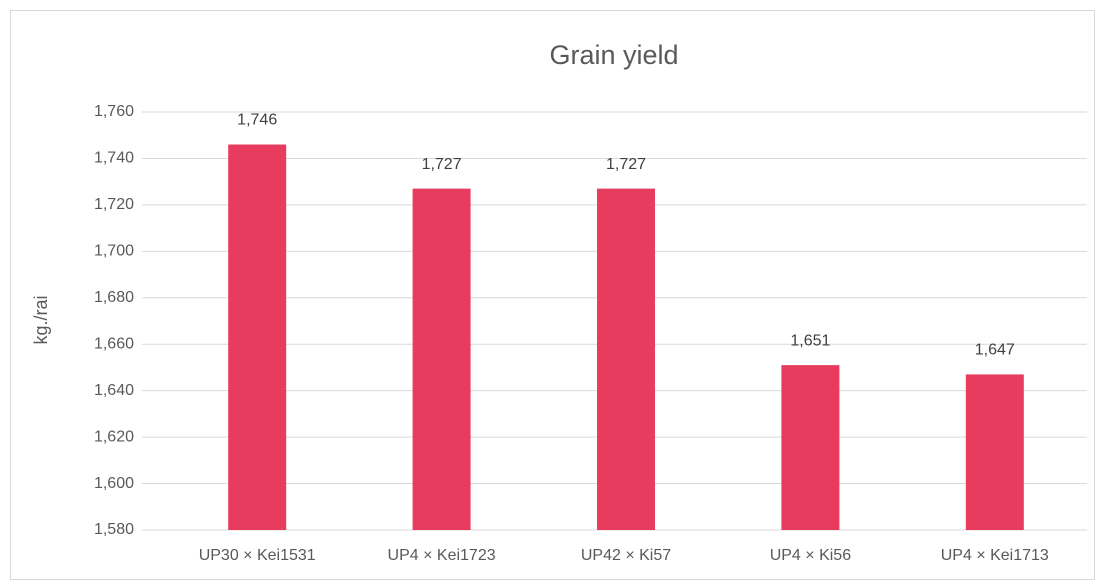 The height and width of the screenshot is (586, 1105). What do you see at coordinates (810, 555) in the screenshot?
I see `x-tick-label: UP4 × Ki56` at bounding box center [810, 555].